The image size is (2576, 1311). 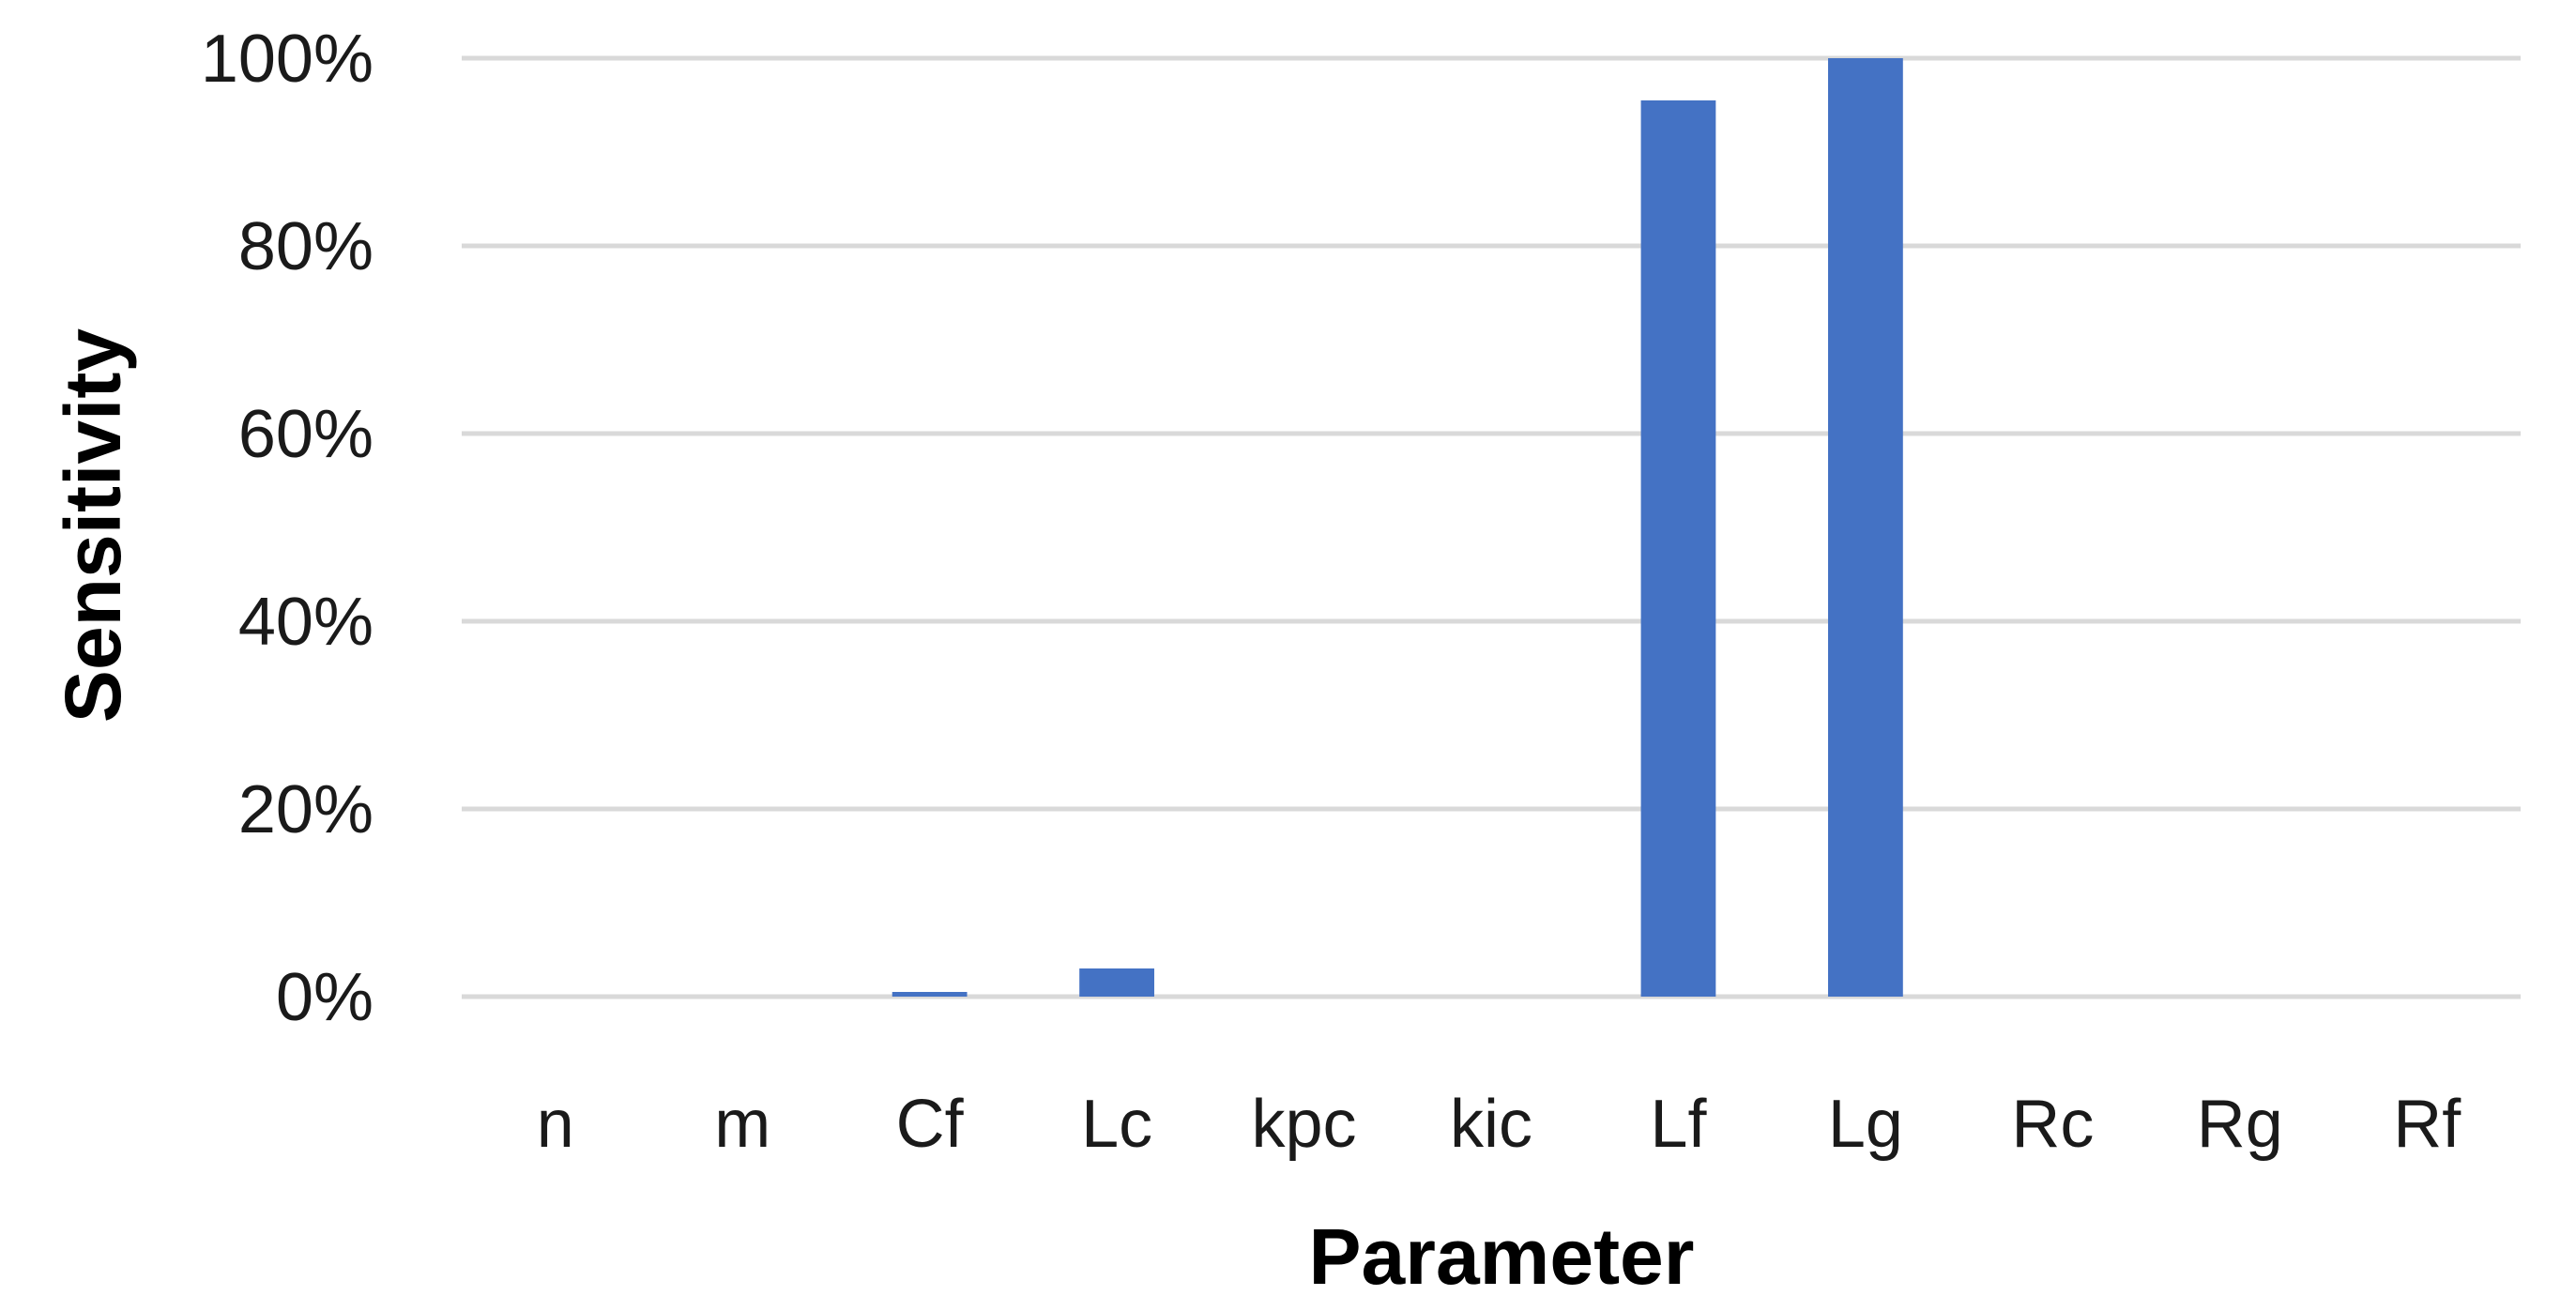 I want to click on x-tick-labels: n m Cf Lc kpc kic Lf Lg Rc Rg Rf, so click(x=1499, y=1124).